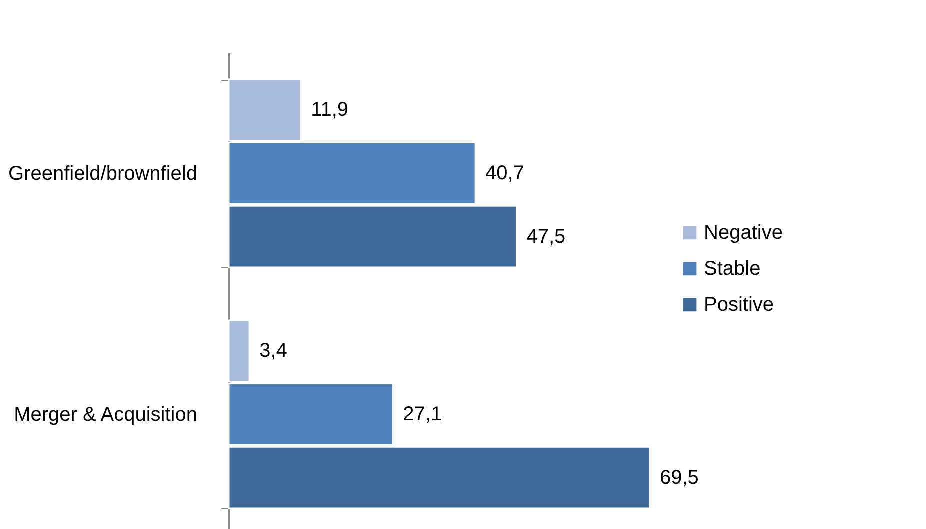 This screenshot has width=926, height=529. Describe the element at coordinates (679, 477) in the screenshot. I see `data-label: 69,5` at that location.